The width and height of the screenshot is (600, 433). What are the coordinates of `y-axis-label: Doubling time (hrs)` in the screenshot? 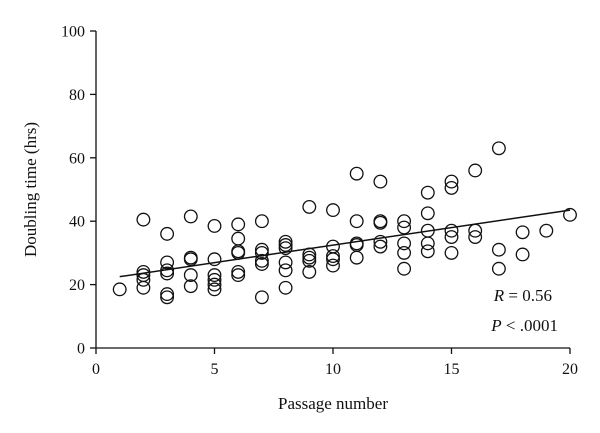 It's located at (30, 189).